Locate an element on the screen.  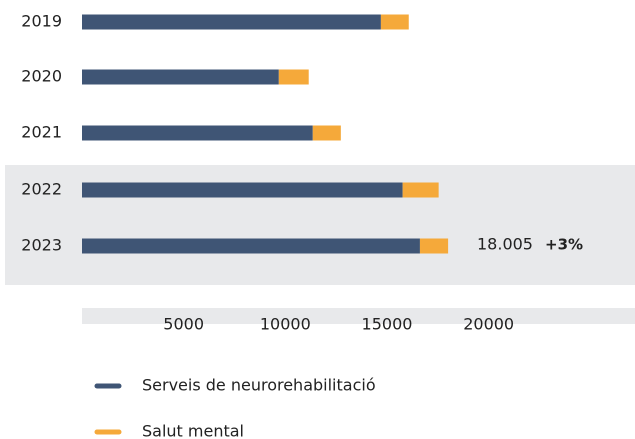
y-tick-label: 2022 is located at coordinates (41, 189).